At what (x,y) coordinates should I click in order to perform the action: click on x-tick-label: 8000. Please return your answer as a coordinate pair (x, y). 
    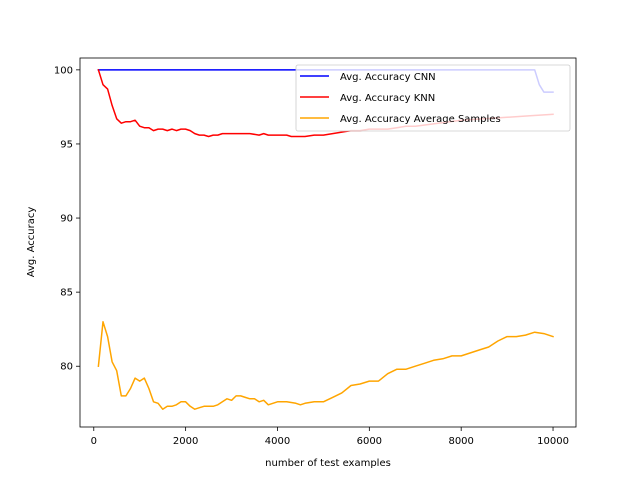
    Looking at the image, I should click on (460, 441).